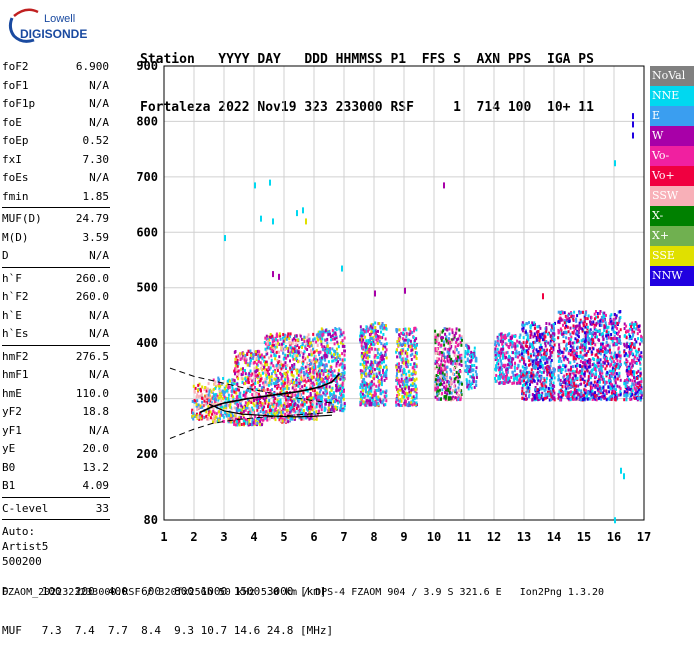 The height and width of the screenshot is (650, 700). I want to click on x-tick-label: 11, so click(464, 537).